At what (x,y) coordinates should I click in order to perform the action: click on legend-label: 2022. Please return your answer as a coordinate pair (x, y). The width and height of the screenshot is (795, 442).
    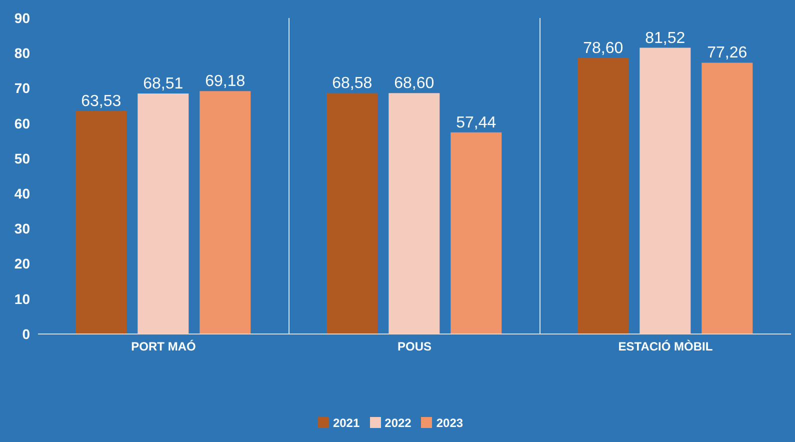
    Looking at the image, I should click on (398, 423).